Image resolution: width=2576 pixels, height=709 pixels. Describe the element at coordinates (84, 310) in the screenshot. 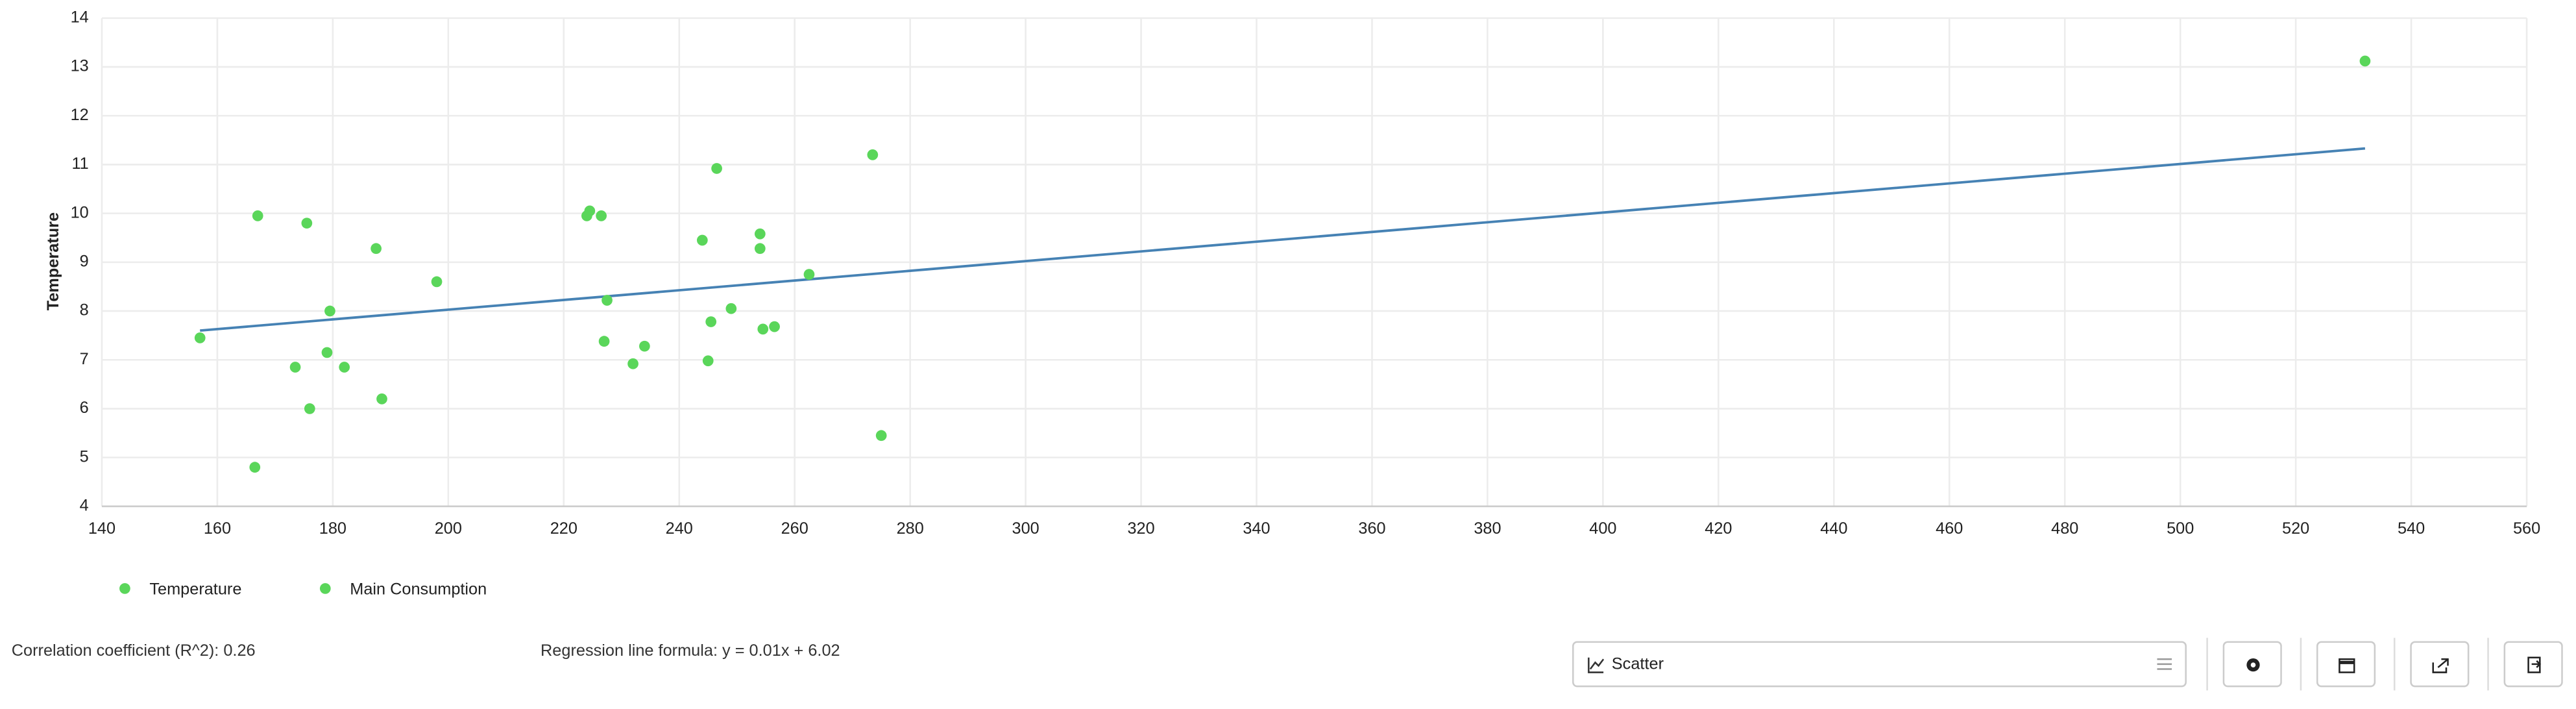

I see `y-tick-label: 8` at that location.